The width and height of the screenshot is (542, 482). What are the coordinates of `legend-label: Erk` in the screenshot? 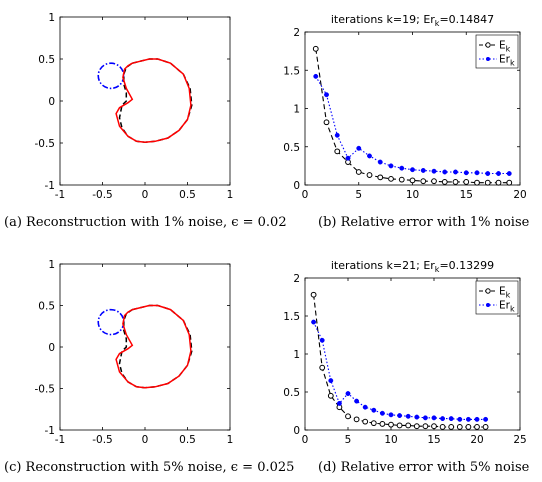 It's located at (507, 307).